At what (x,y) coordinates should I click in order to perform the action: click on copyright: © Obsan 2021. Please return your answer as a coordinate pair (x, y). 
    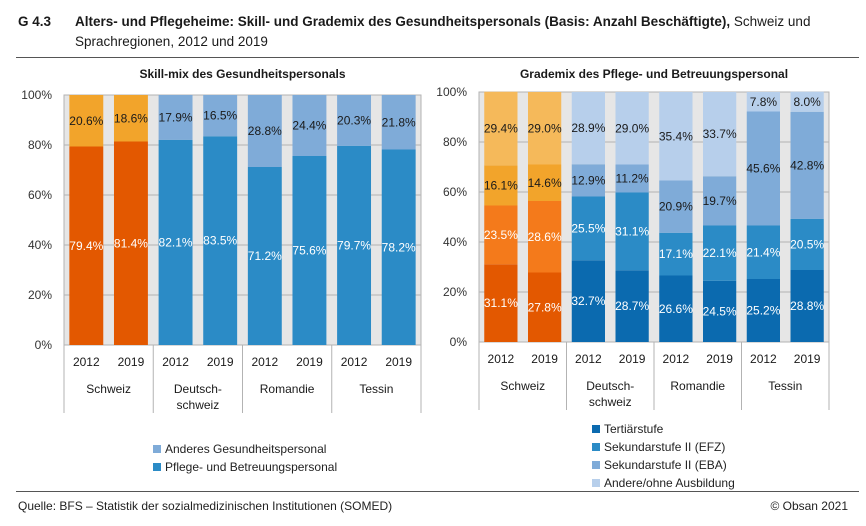
    Looking at the image, I should click on (809, 506).